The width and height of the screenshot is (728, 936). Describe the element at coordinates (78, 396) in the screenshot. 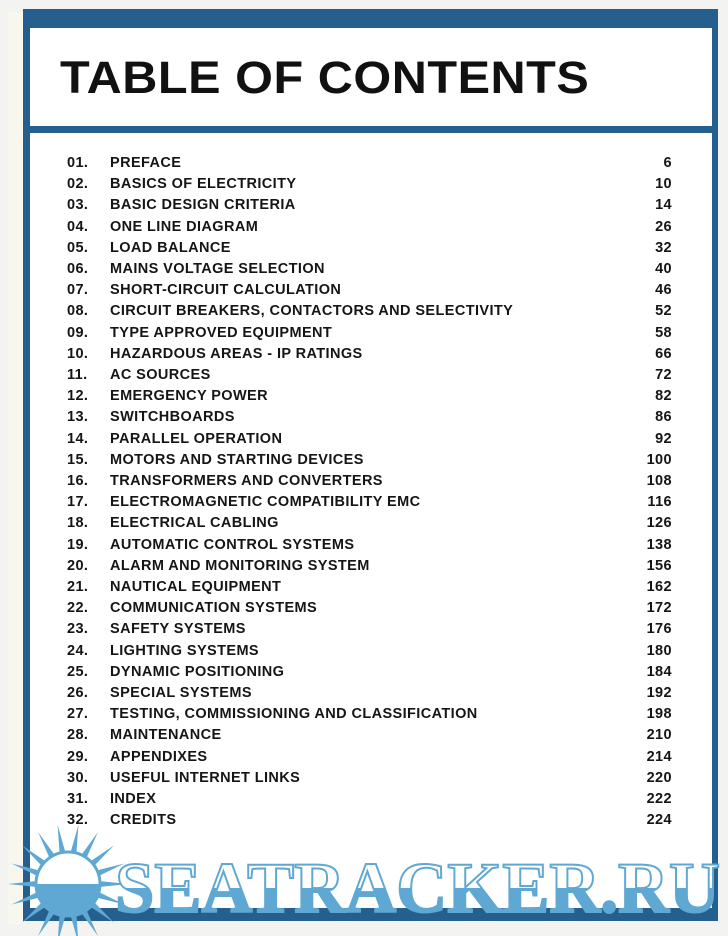

I see `entry-number: 12.` at that location.